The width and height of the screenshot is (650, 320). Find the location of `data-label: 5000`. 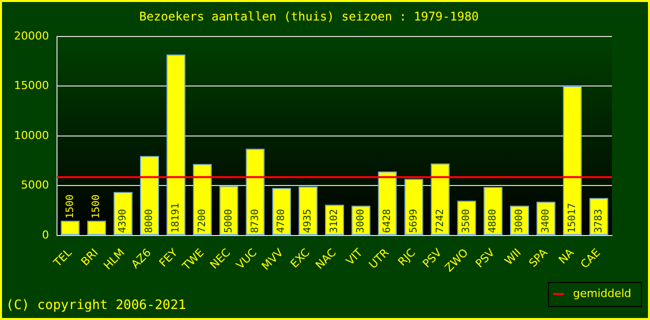

data-label: 5000 is located at coordinates (228, 221).